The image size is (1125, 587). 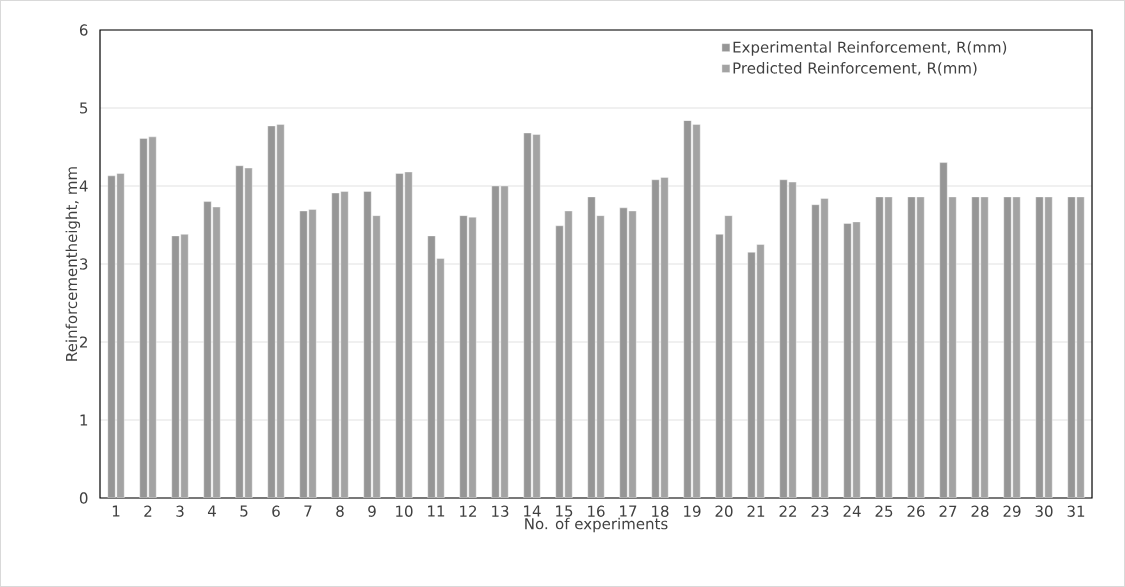 I want to click on x-tick-label: 15, so click(x=564, y=511).